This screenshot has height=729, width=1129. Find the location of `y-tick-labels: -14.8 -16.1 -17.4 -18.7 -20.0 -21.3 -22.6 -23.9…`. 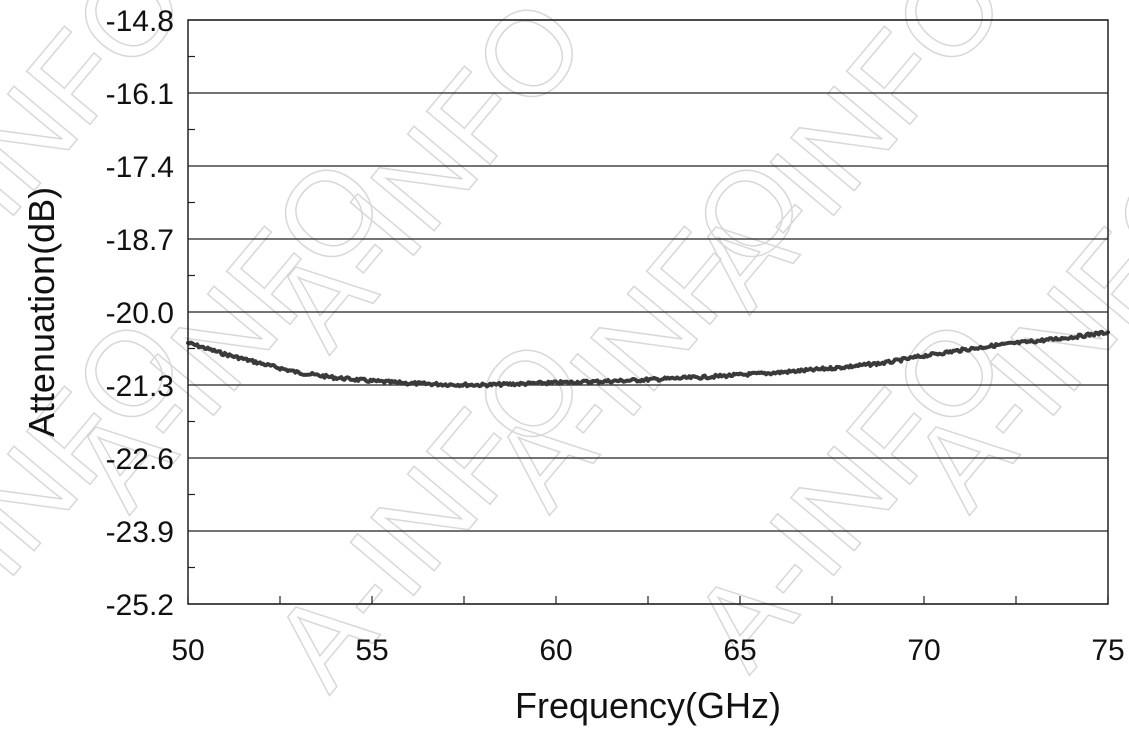

y-tick-labels: -14.8 -16.1 -17.4 -18.7 -20.0 -21.3 -22.6 -23.9… is located at coordinates (140, 313).